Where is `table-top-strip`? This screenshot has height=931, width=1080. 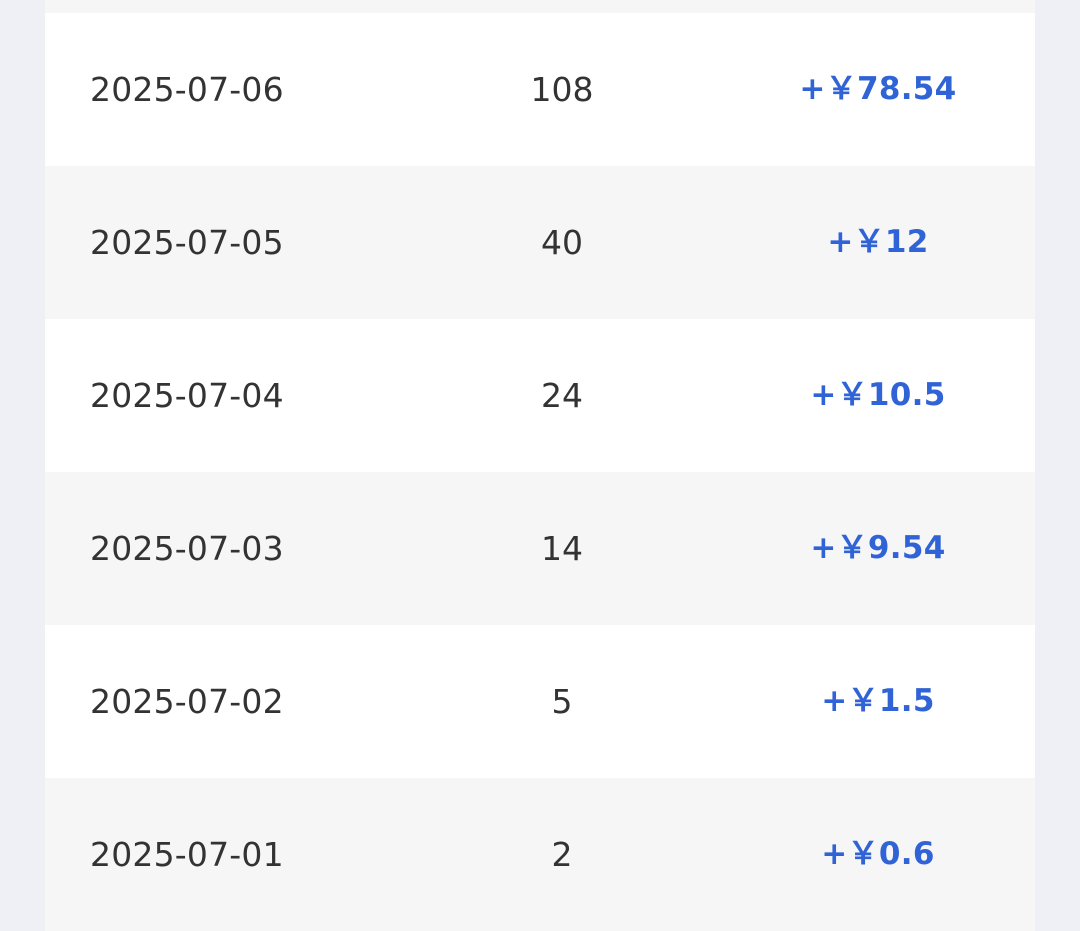 table-top-strip is located at coordinates (540, 6).